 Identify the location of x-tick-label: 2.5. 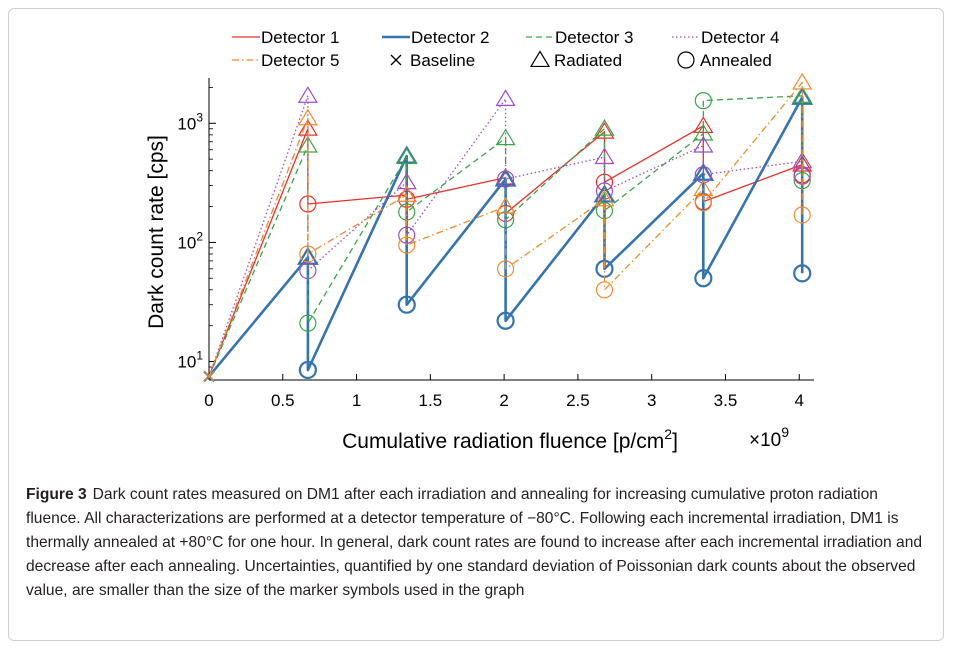
(578, 400).